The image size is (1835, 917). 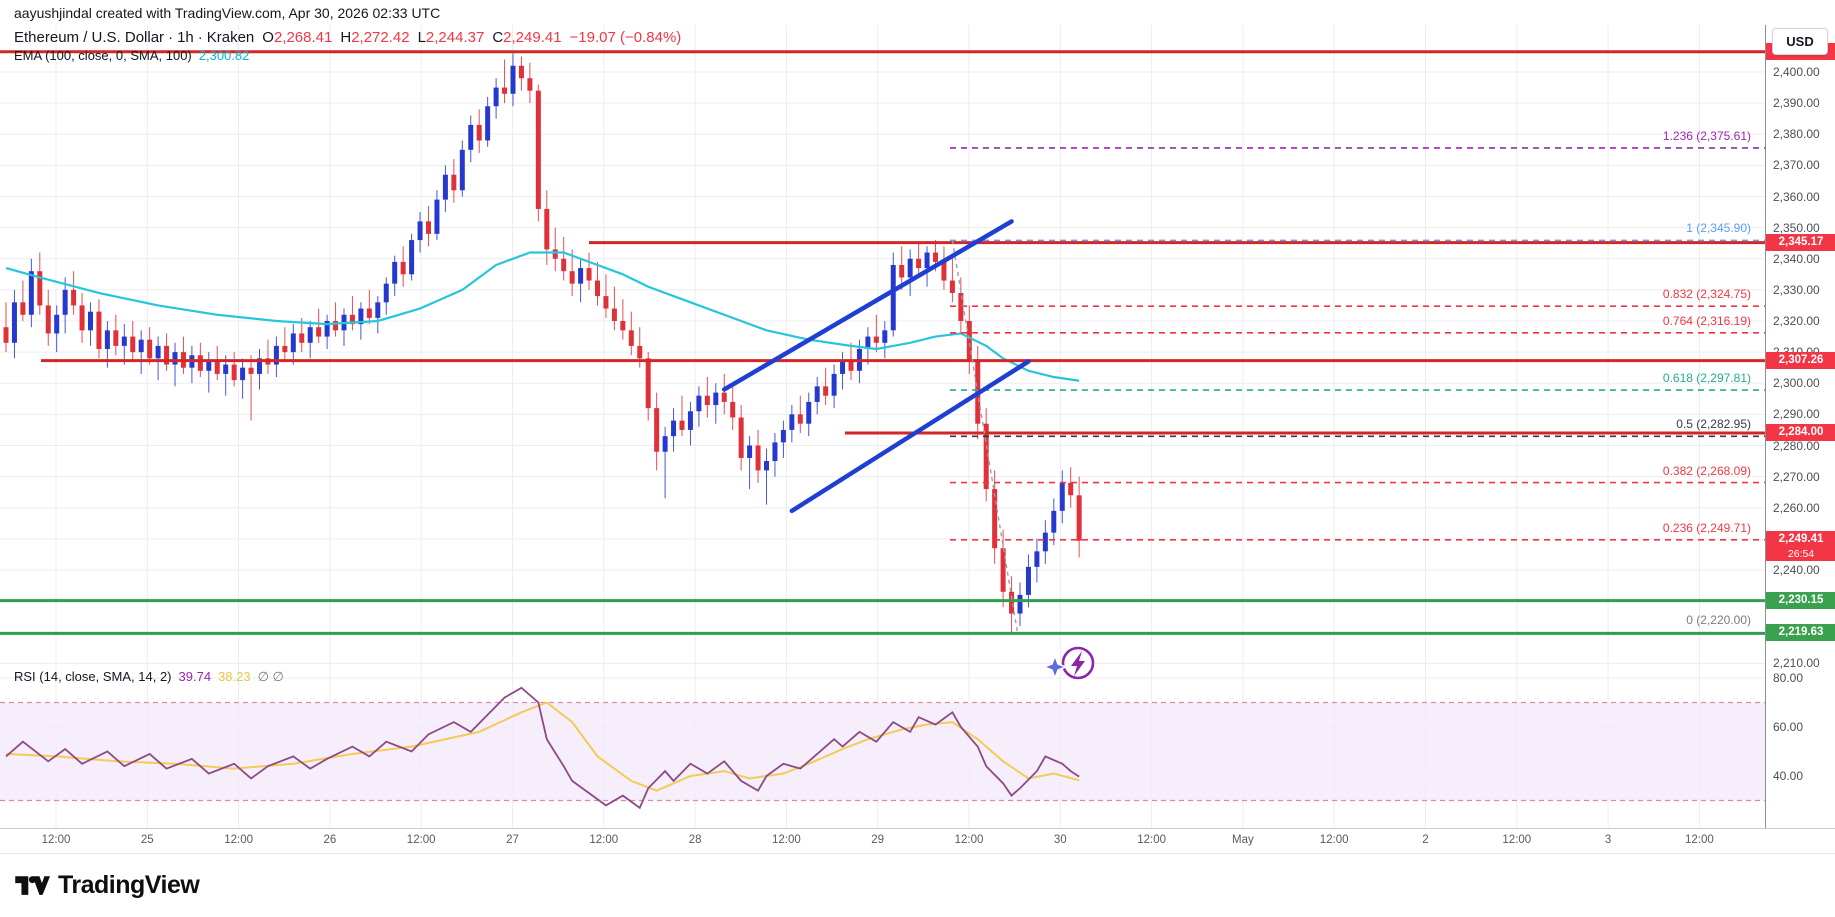 What do you see at coordinates (512, 840) in the screenshot?
I see `time-tick-label: 27` at bounding box center [512, 840].